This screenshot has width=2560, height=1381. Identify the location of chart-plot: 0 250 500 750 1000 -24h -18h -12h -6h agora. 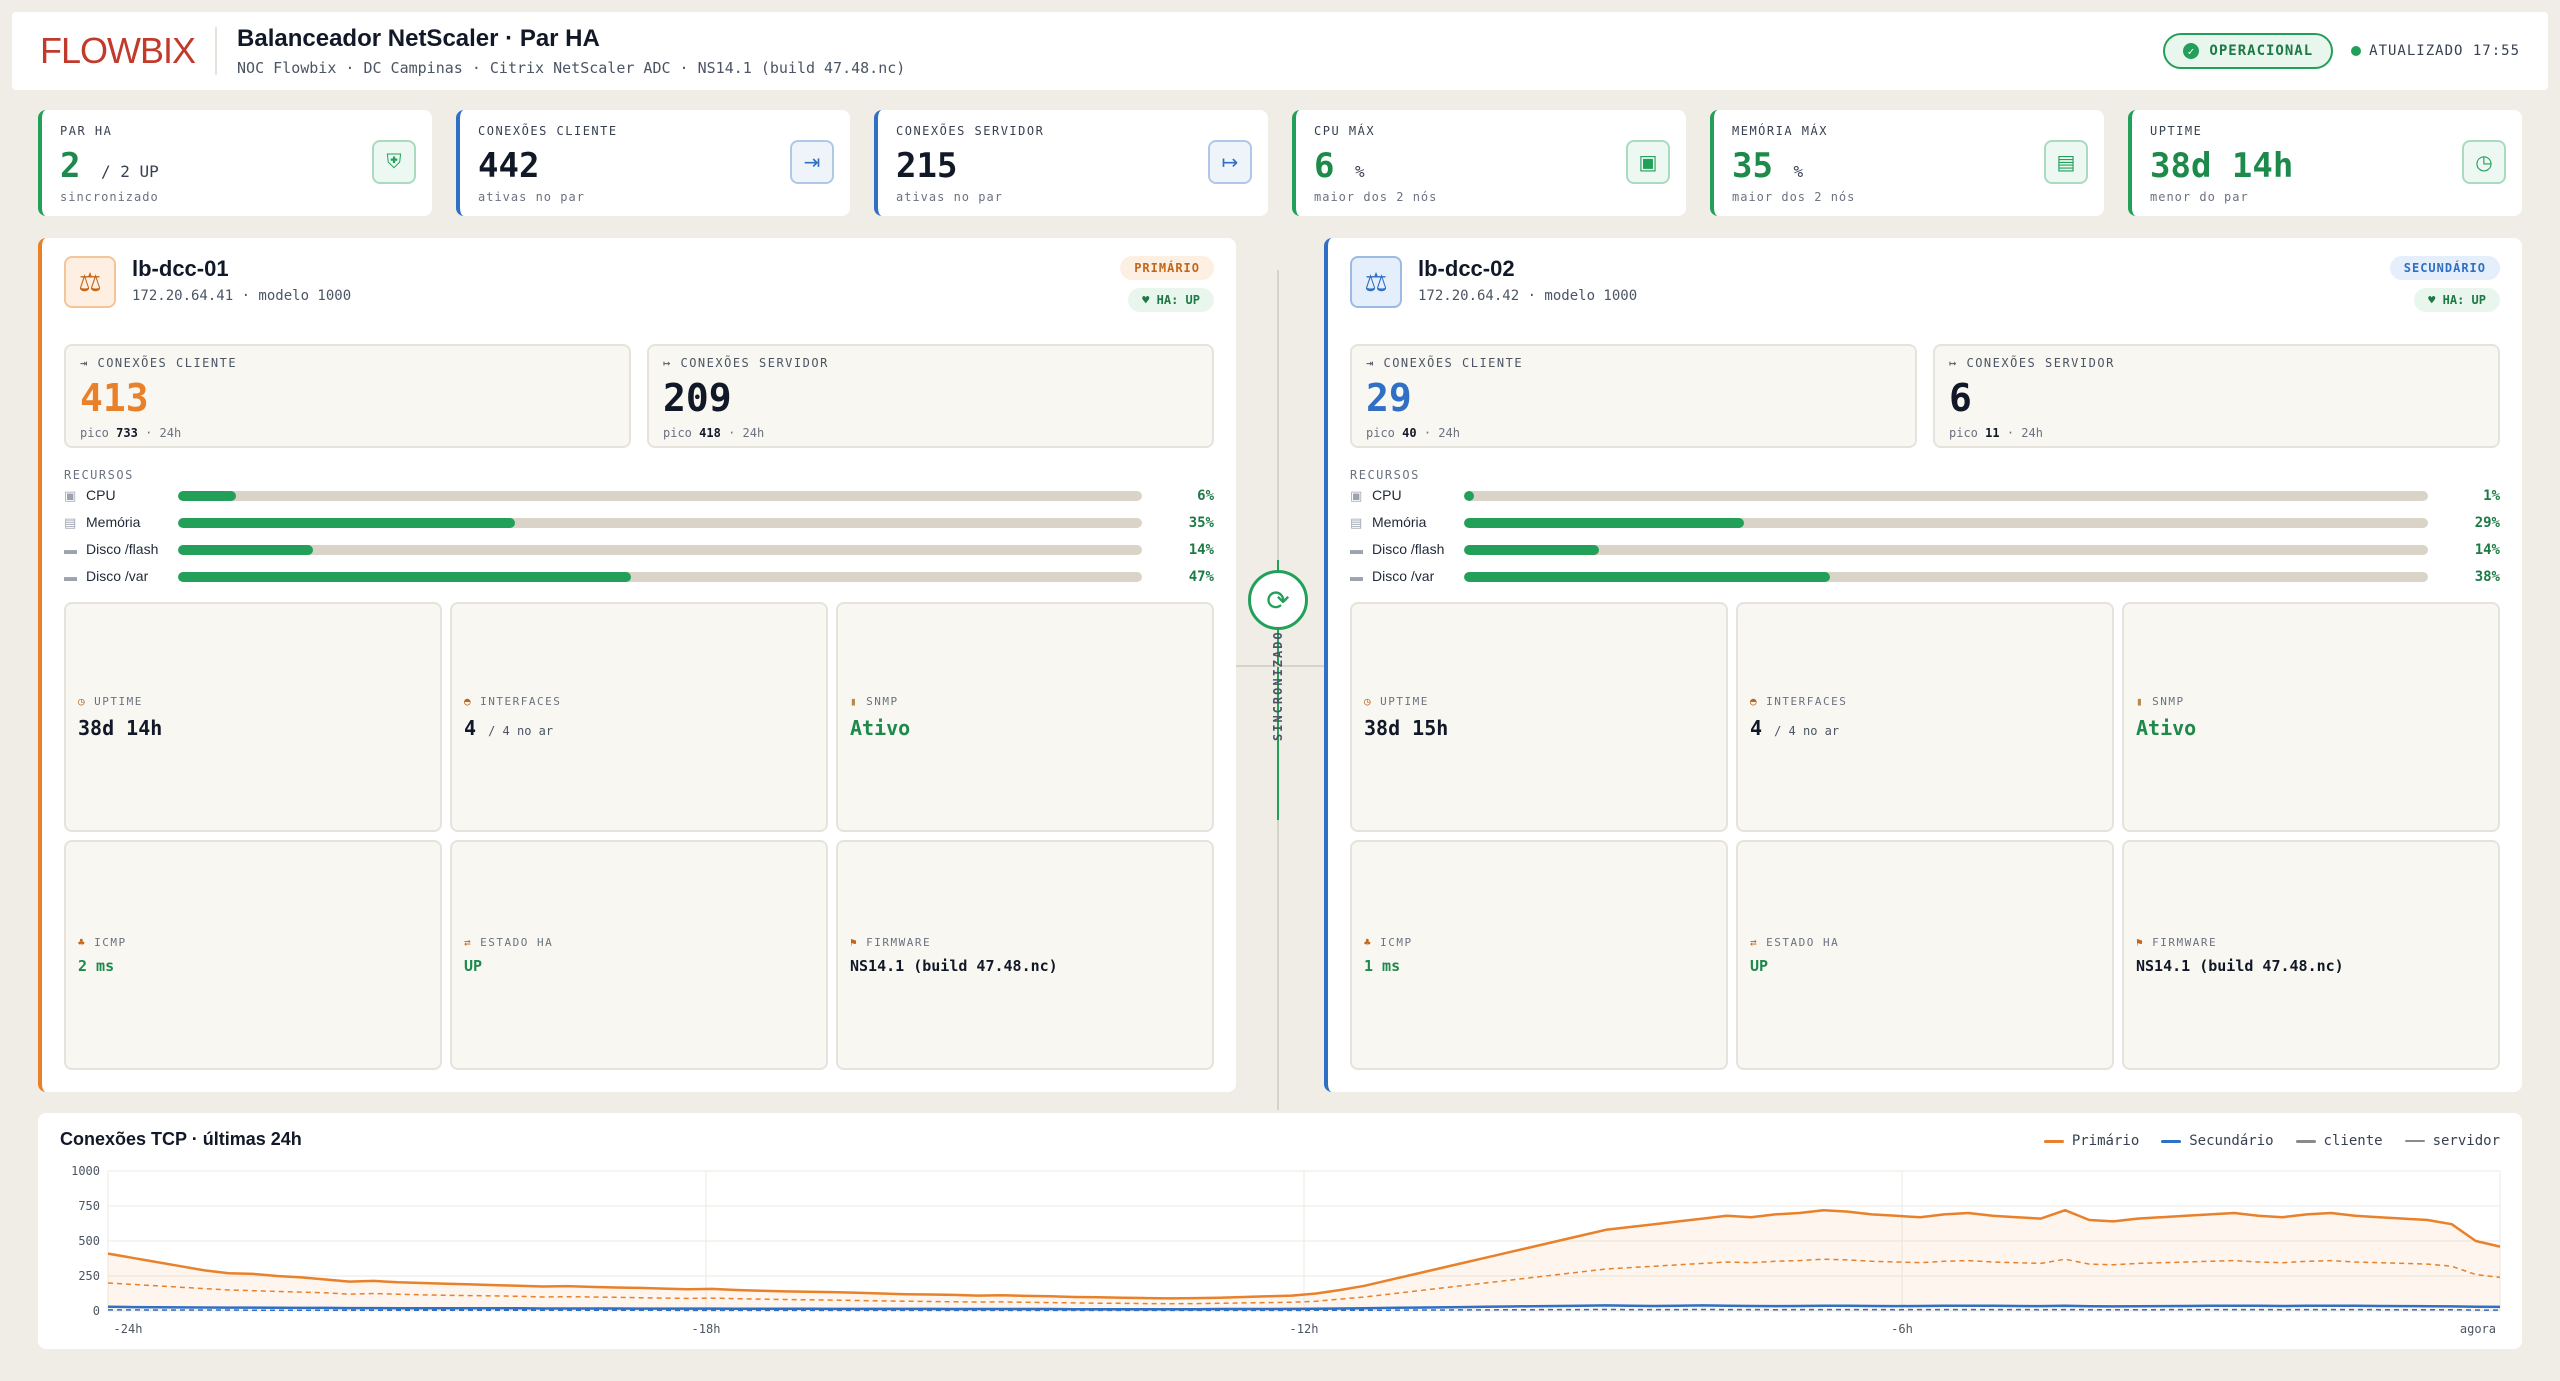
(1286, 1250).